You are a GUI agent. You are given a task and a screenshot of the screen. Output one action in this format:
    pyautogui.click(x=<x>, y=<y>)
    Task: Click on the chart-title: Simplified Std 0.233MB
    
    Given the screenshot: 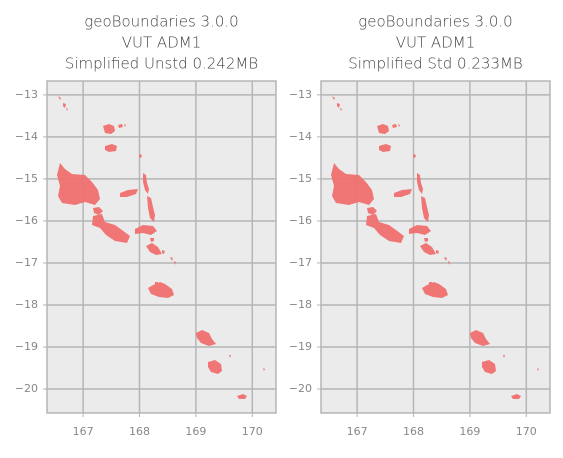 What is the action you would take?
    pyautogui.click(x=435, y=64)
    